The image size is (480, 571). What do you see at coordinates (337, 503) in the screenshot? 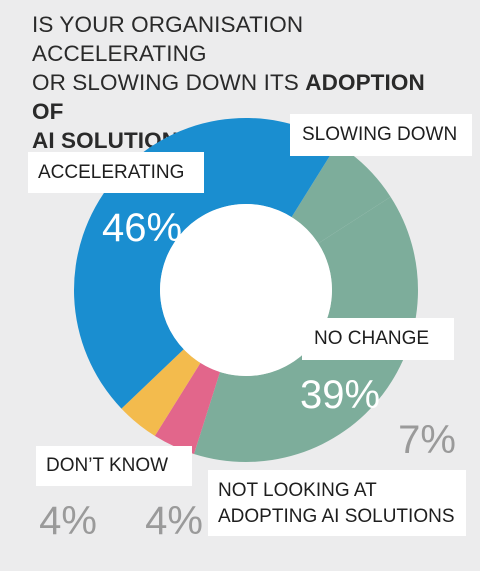
I see `label-box-not-looking: NOT LOOKING AT ADOPTING AI SOLUTIONS` at bounding box center [337, 503].